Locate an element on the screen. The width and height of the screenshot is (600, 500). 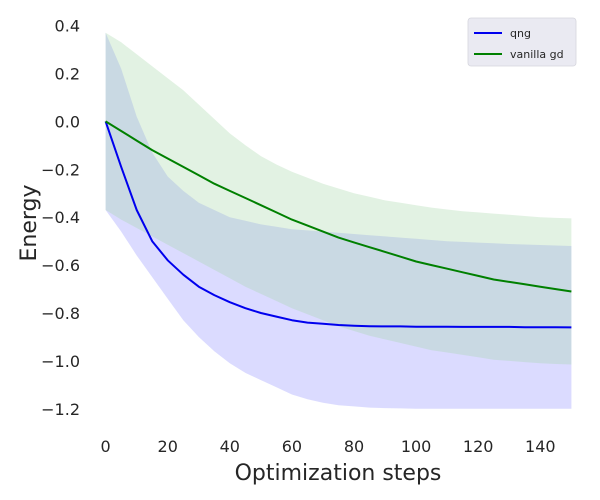
x-tick-label: 40 is located at coordinates (230, 446).